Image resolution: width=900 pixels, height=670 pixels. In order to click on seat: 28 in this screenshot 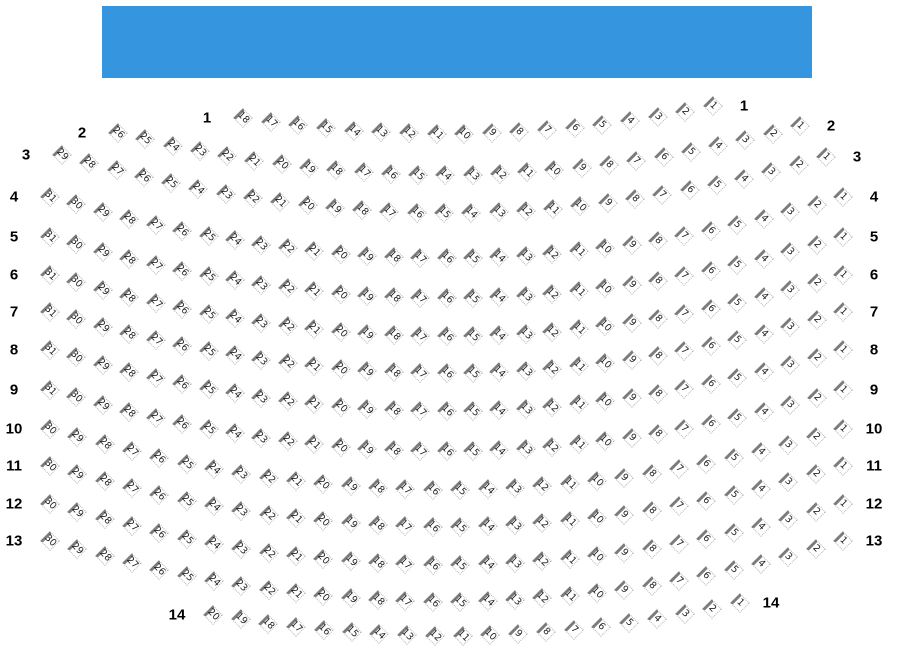, I will do `click(129, 411)`.